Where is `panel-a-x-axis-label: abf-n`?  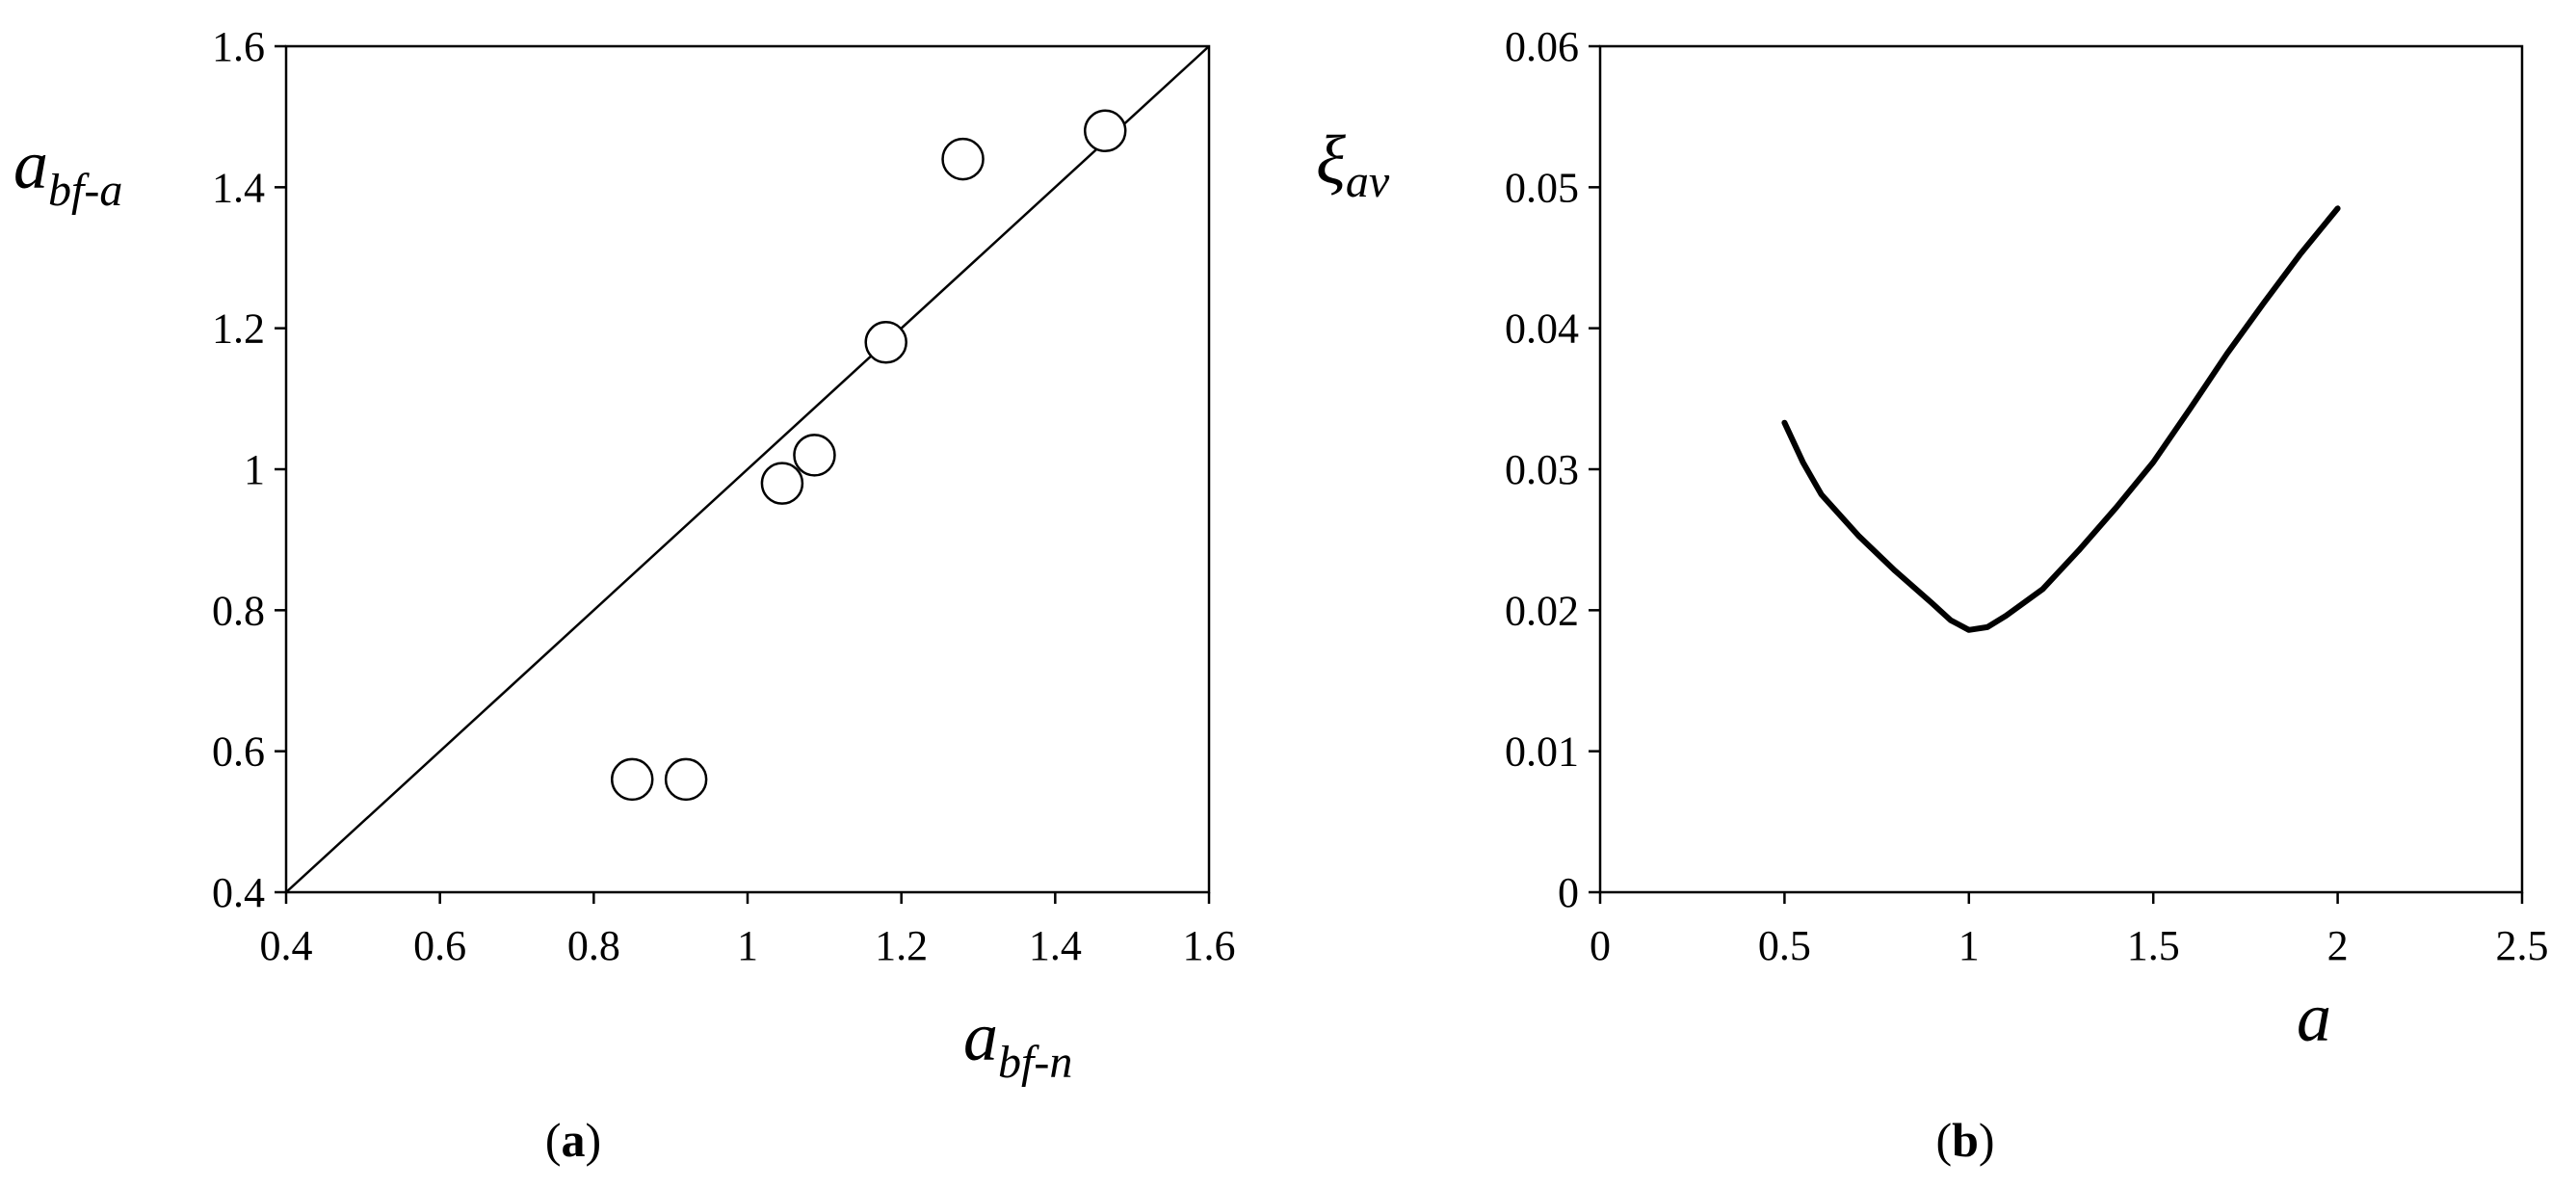
panel-a-x-axis-label: abf-n is located at coordinates (1017, 1043).